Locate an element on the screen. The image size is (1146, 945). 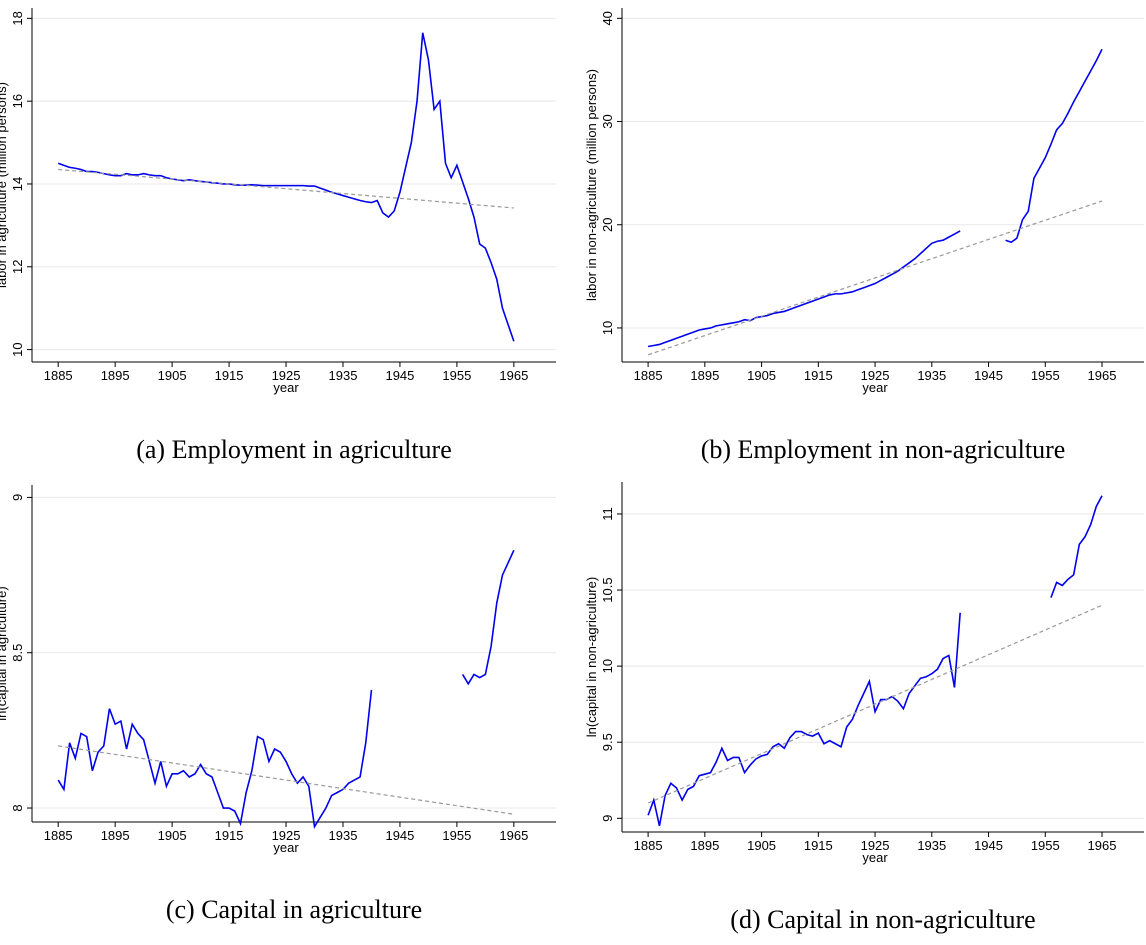
caption: (d) Capital in non-agriculture is located at coordinates (882, 919).